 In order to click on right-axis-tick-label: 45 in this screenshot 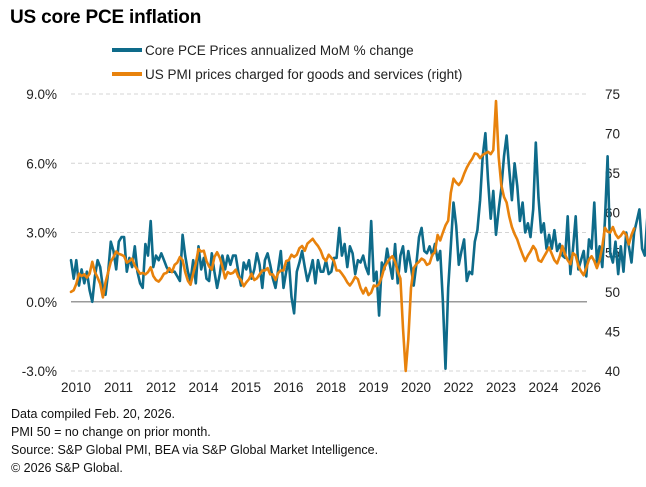, I will do `click(612, 331)`.